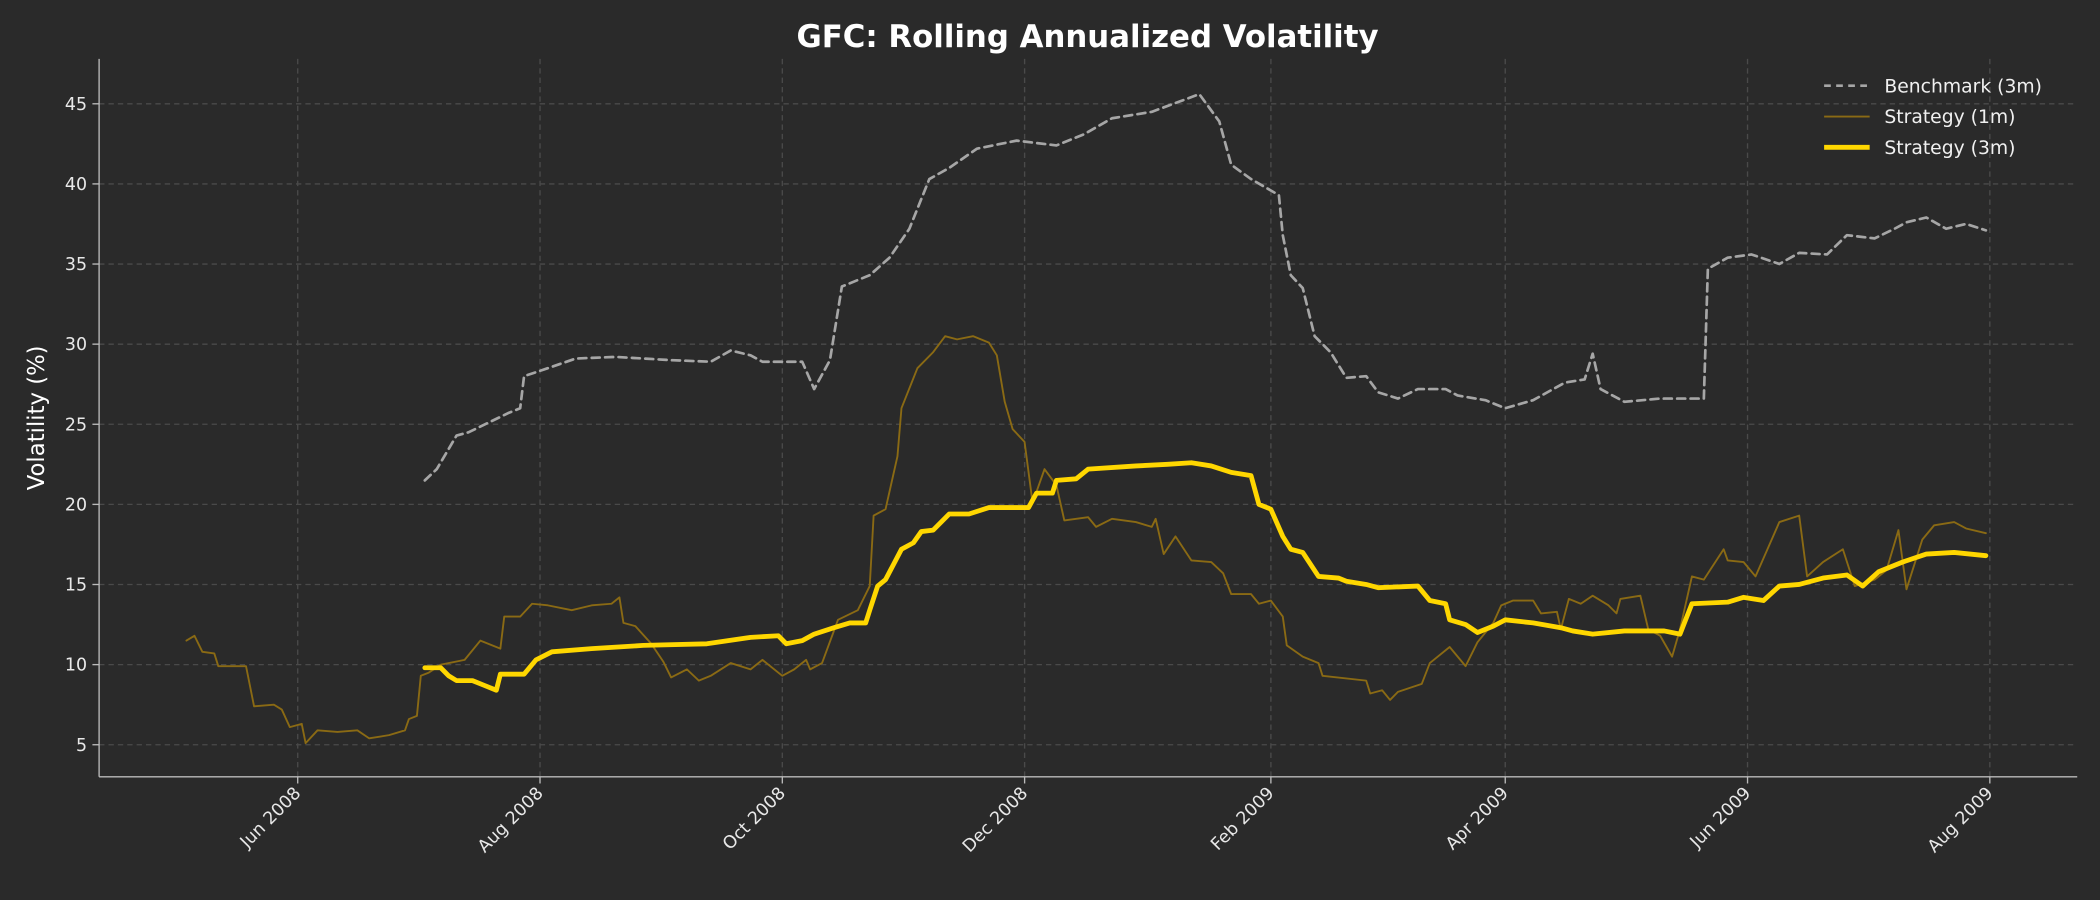 This screenshot has width=2100, height=900. What do you see at coordinates (76, 265) in the screenshot?
I see `y-tick-label: 35` at bounding box center [76, 265].